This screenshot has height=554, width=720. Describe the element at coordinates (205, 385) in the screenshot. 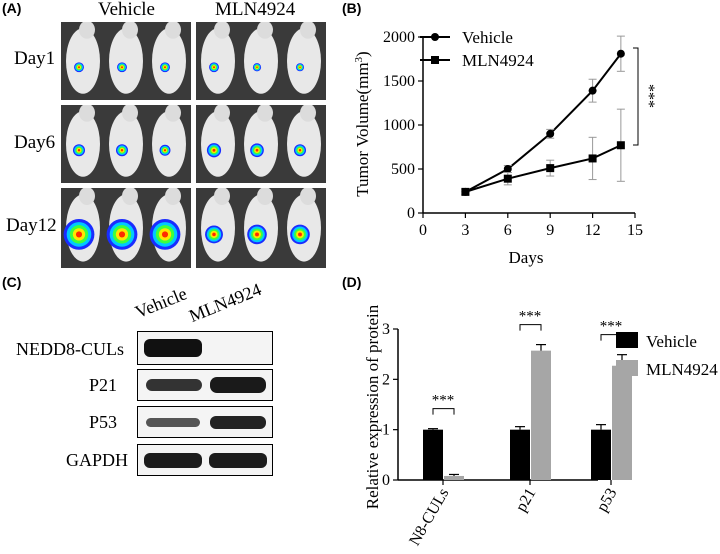

I see `blot-p21` at that location.